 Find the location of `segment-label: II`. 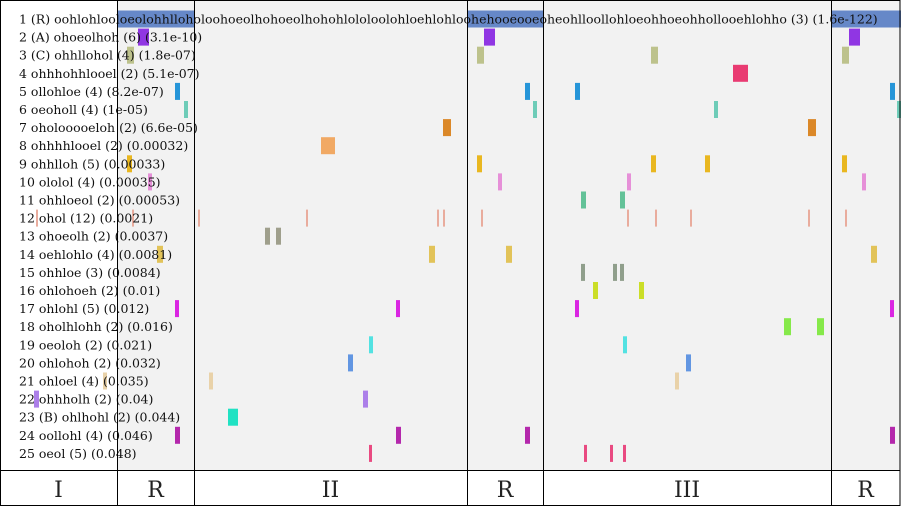

segment-label: II is located at coordinates (330, 490).